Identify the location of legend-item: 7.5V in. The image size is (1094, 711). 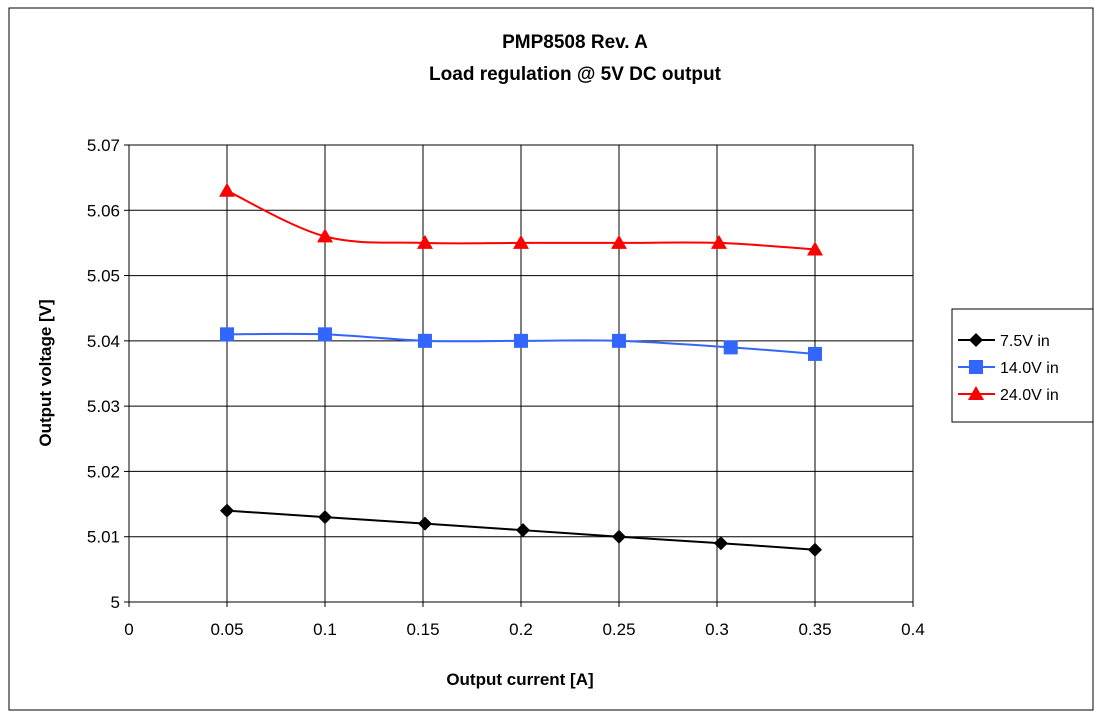
(1004, 341).